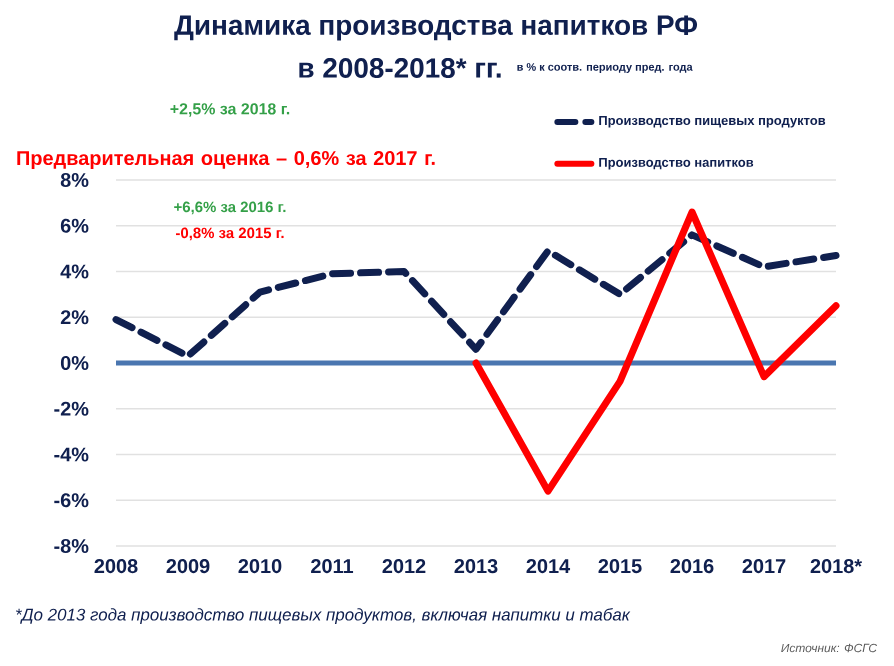 This screenshot has width=894, height=666. What do you see at coordinates (436, 28) in the screenshot?
I see `chart-title: Динамика производства напитков РФ` at bounding box center [436, 28].